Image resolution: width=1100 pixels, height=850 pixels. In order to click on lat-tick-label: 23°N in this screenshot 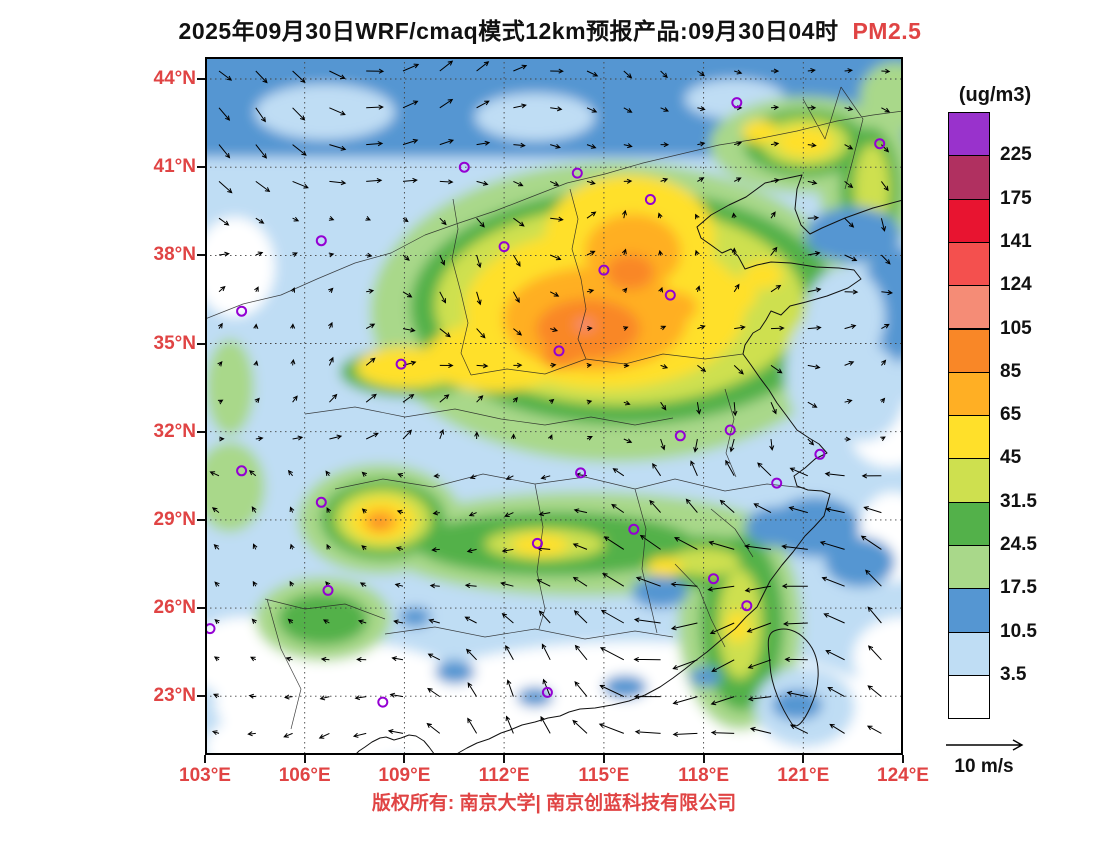, I will do `click(174, 696)`.